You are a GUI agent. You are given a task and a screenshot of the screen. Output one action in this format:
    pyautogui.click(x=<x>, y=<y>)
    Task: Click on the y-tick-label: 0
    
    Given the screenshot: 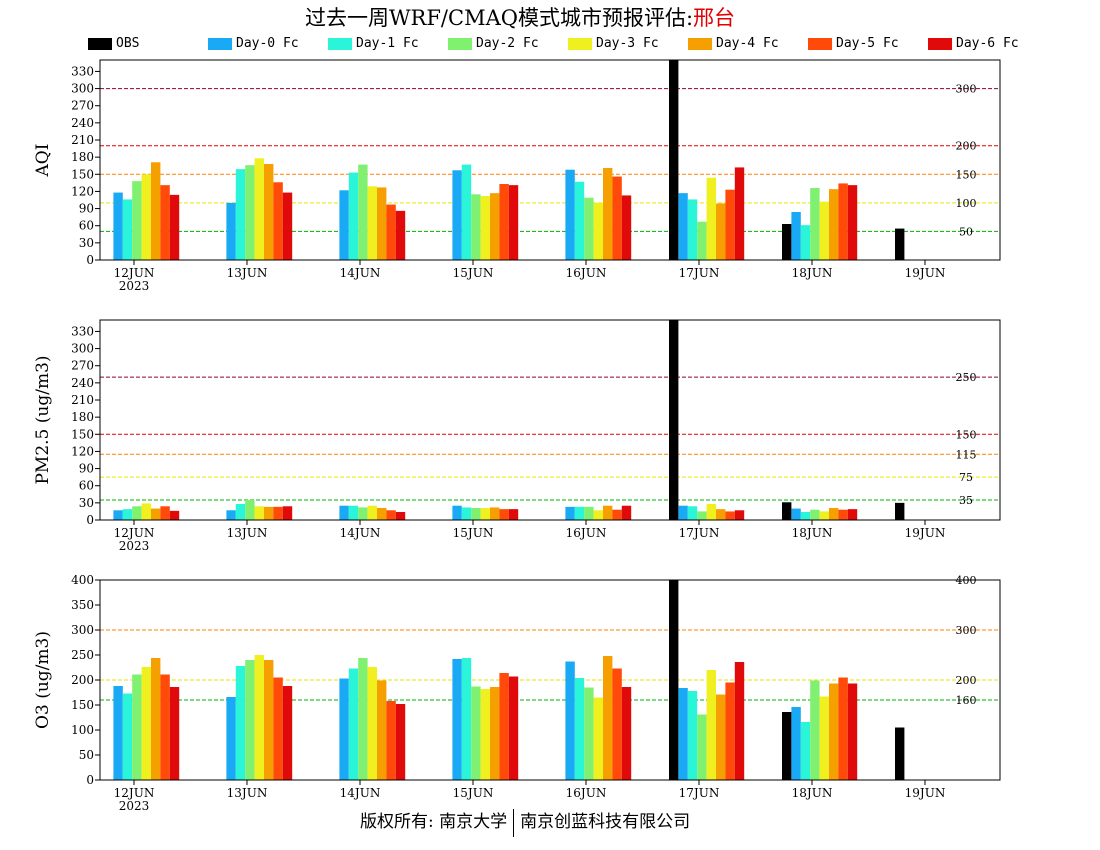 What is the action you would take?
    pyautogui.click(x=90, y=520)
    